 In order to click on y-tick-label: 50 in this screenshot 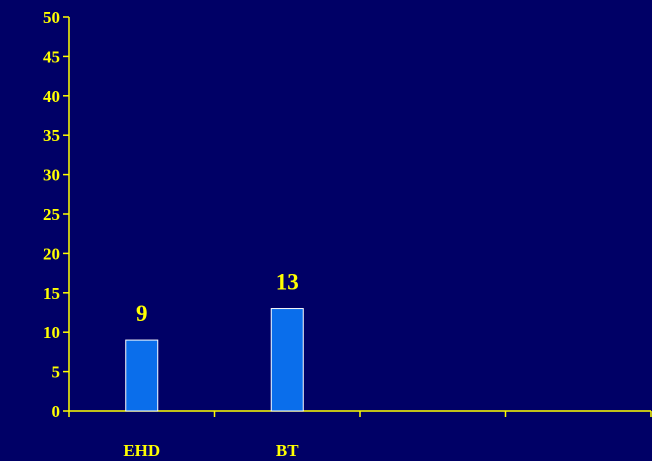, I will do `click(51, 17)`.